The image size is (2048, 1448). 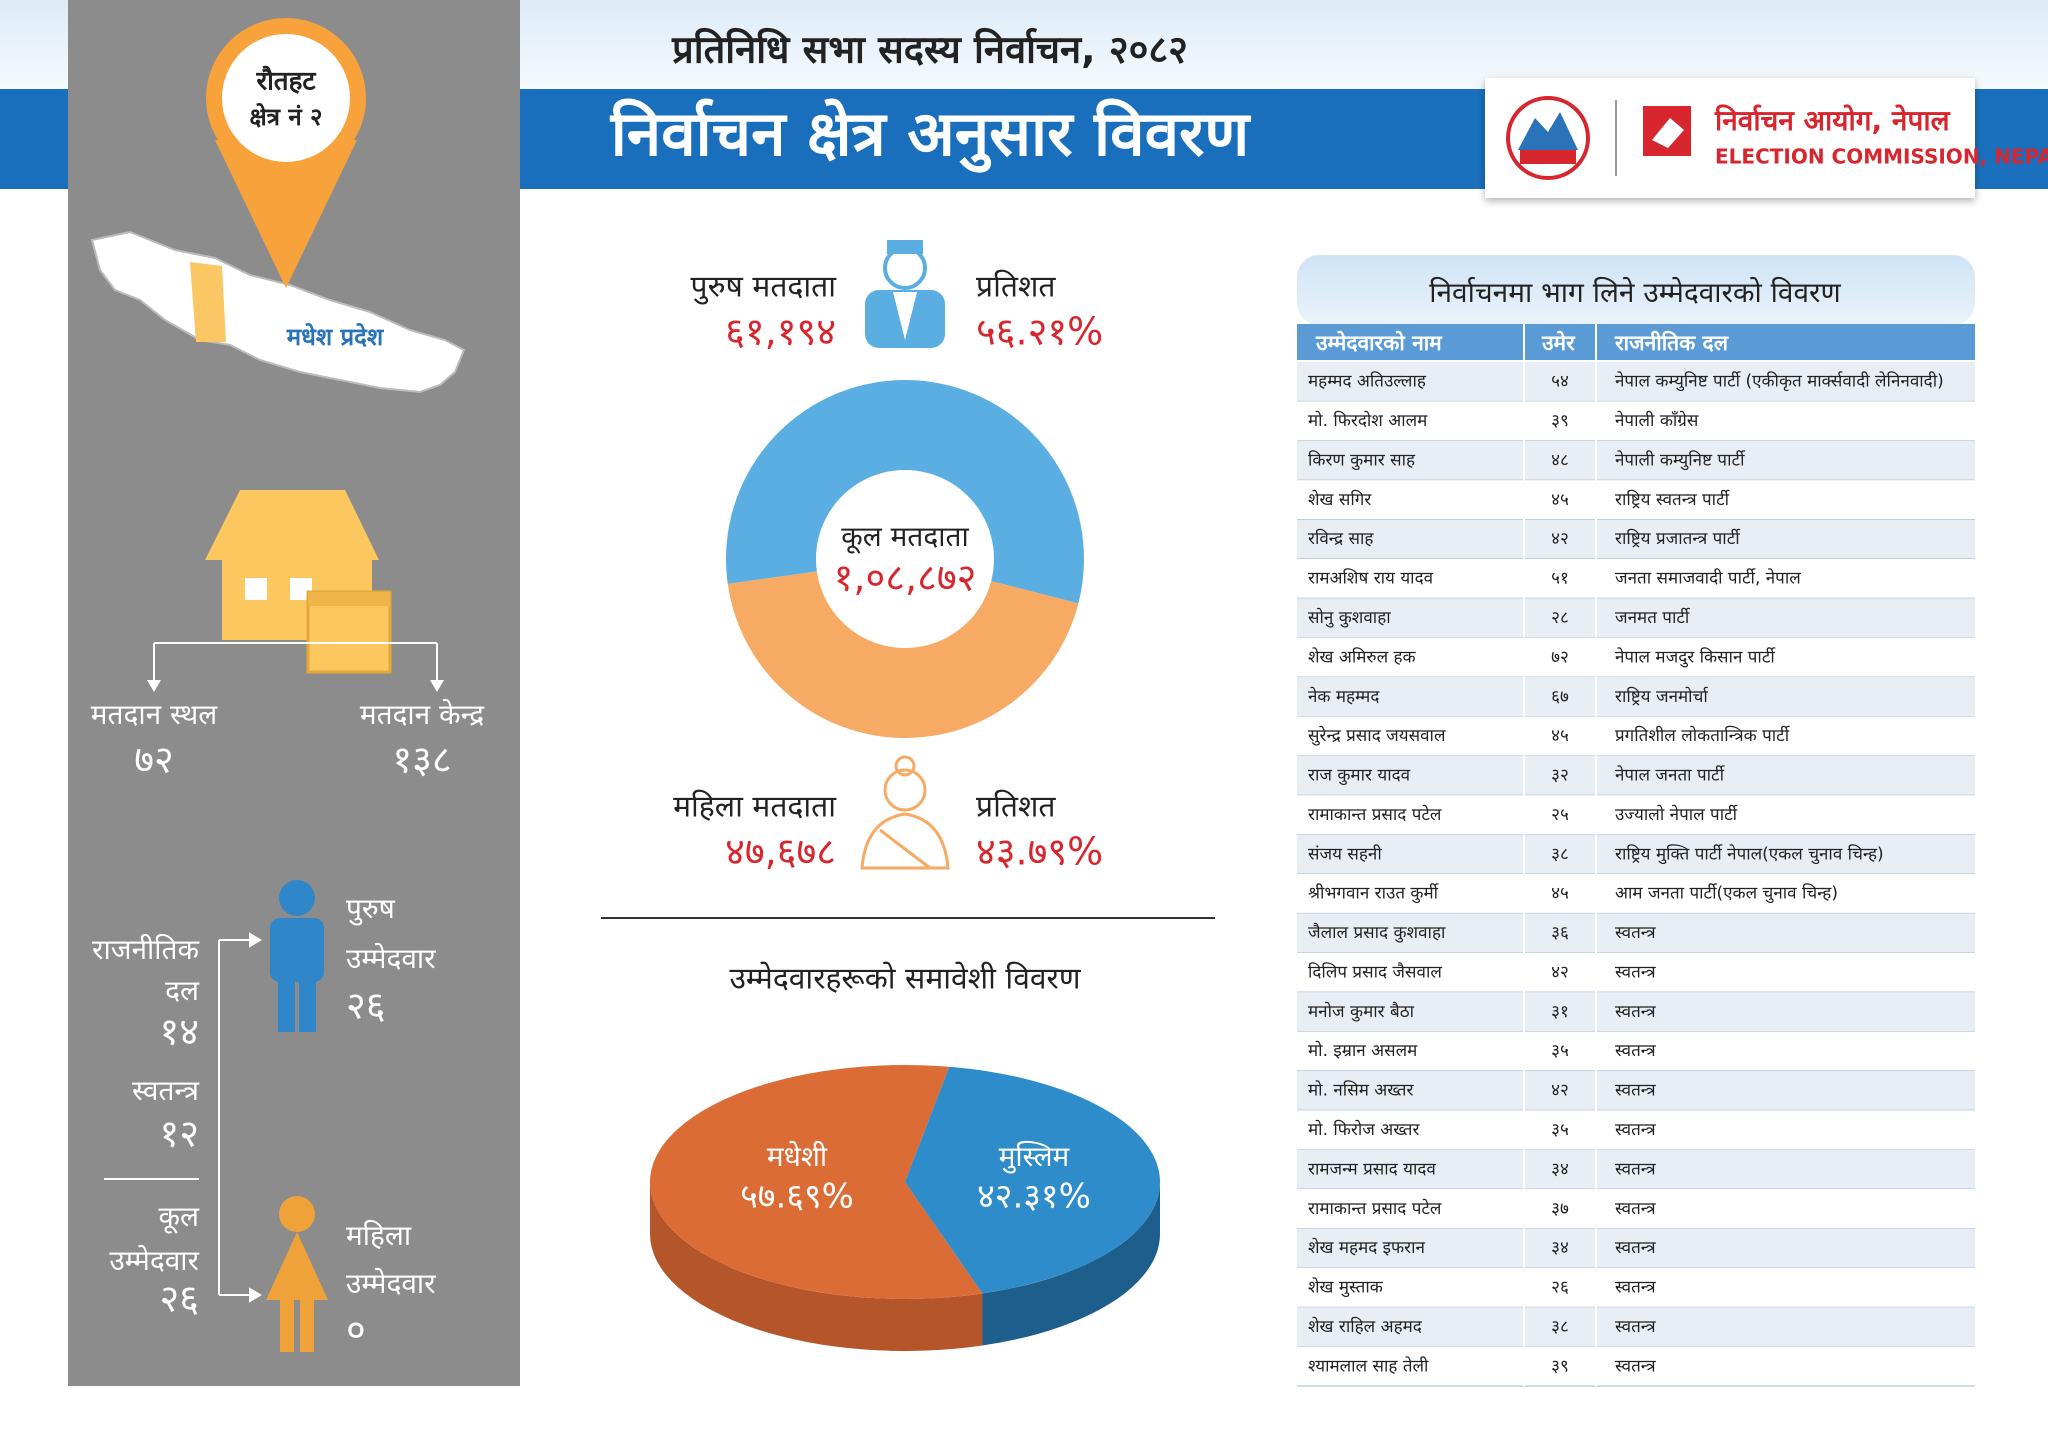 I want to click on table-cell: राज कुमार यादव, so click(x=1359, y=776).